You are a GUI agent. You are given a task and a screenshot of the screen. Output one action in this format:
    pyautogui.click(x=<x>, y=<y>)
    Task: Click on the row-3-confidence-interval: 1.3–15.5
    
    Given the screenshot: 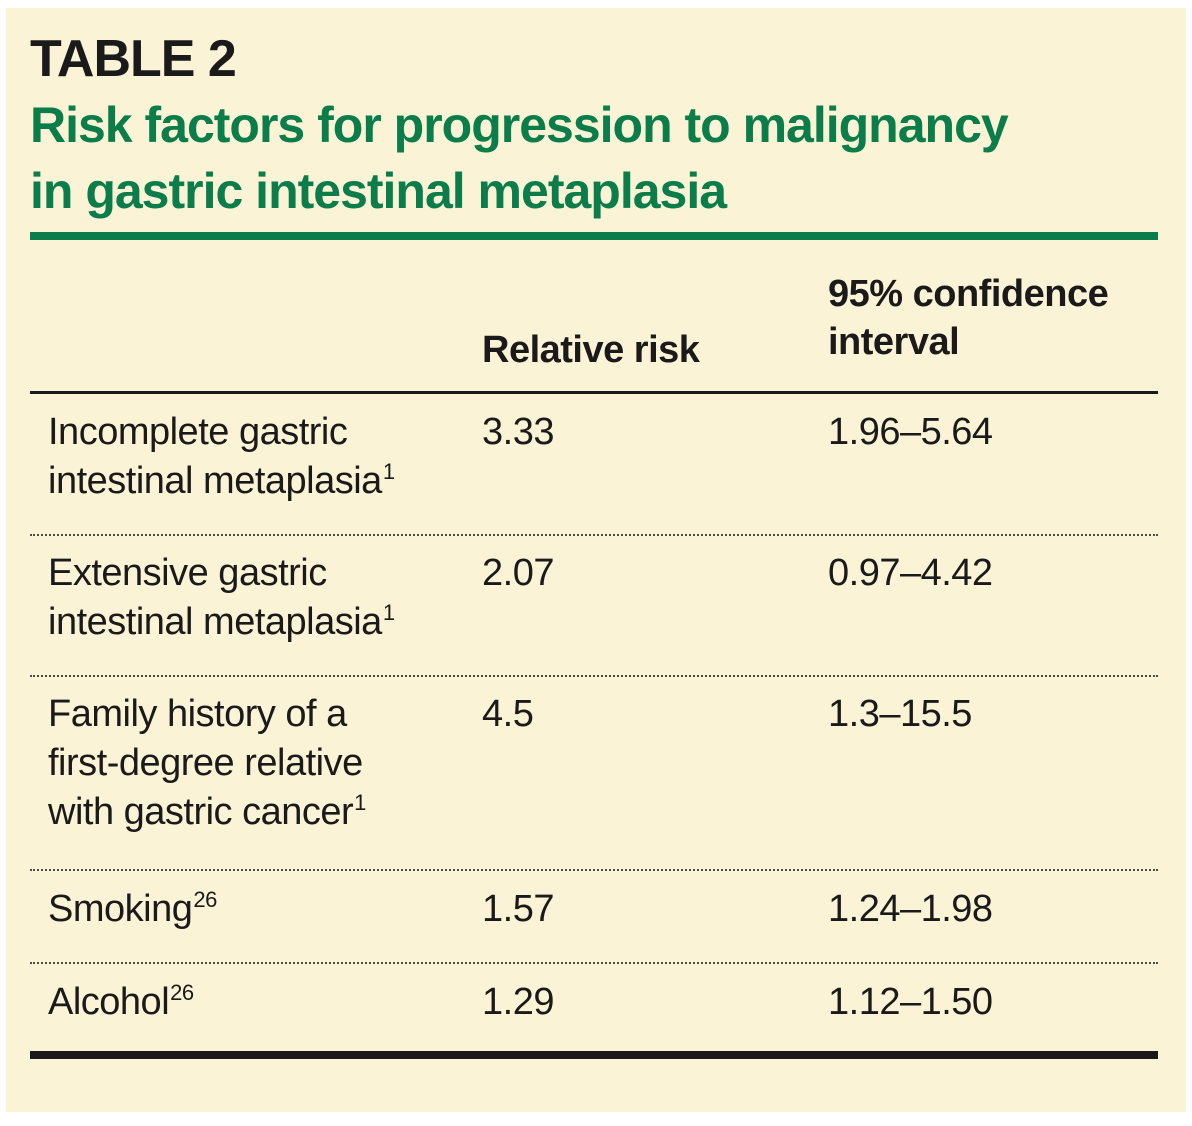 What is the action you would take?
    pyautogui.click(x=900, y=714)
    